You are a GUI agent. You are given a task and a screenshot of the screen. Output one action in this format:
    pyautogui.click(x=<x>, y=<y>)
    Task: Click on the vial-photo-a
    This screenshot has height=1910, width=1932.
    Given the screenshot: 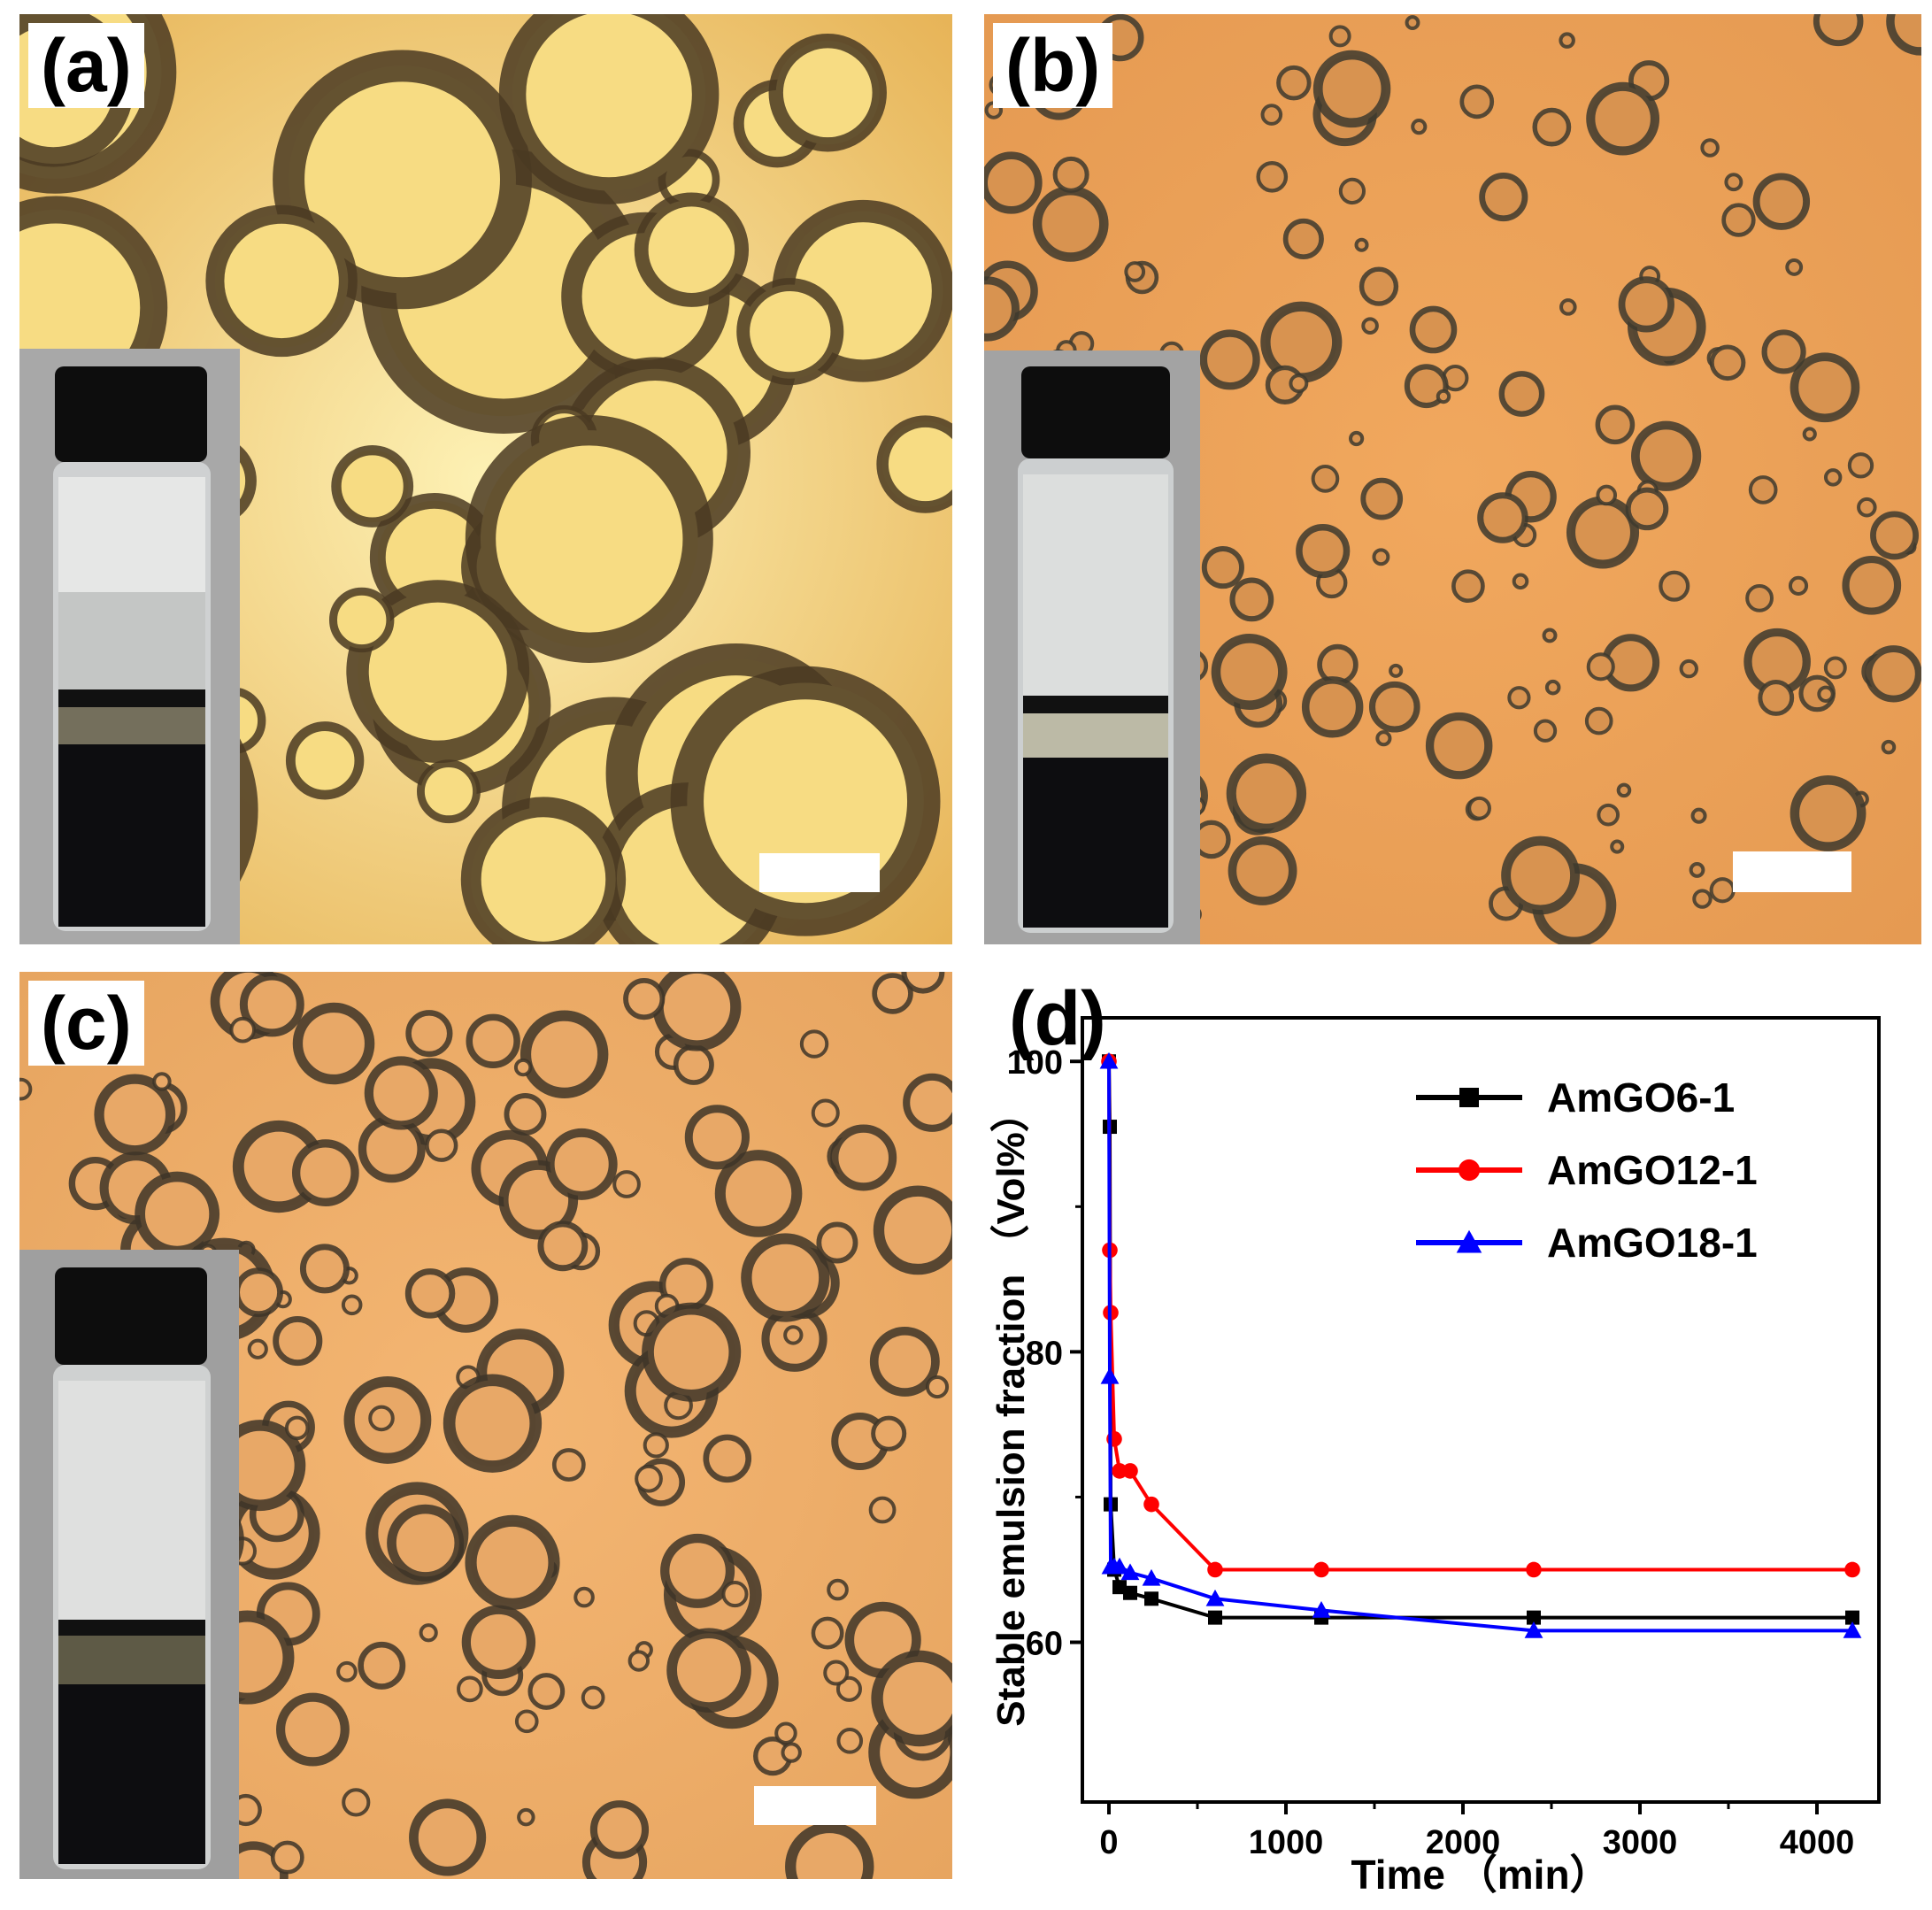 What is the action you would take?
    pyautogui.click(x=129, y=646)
    